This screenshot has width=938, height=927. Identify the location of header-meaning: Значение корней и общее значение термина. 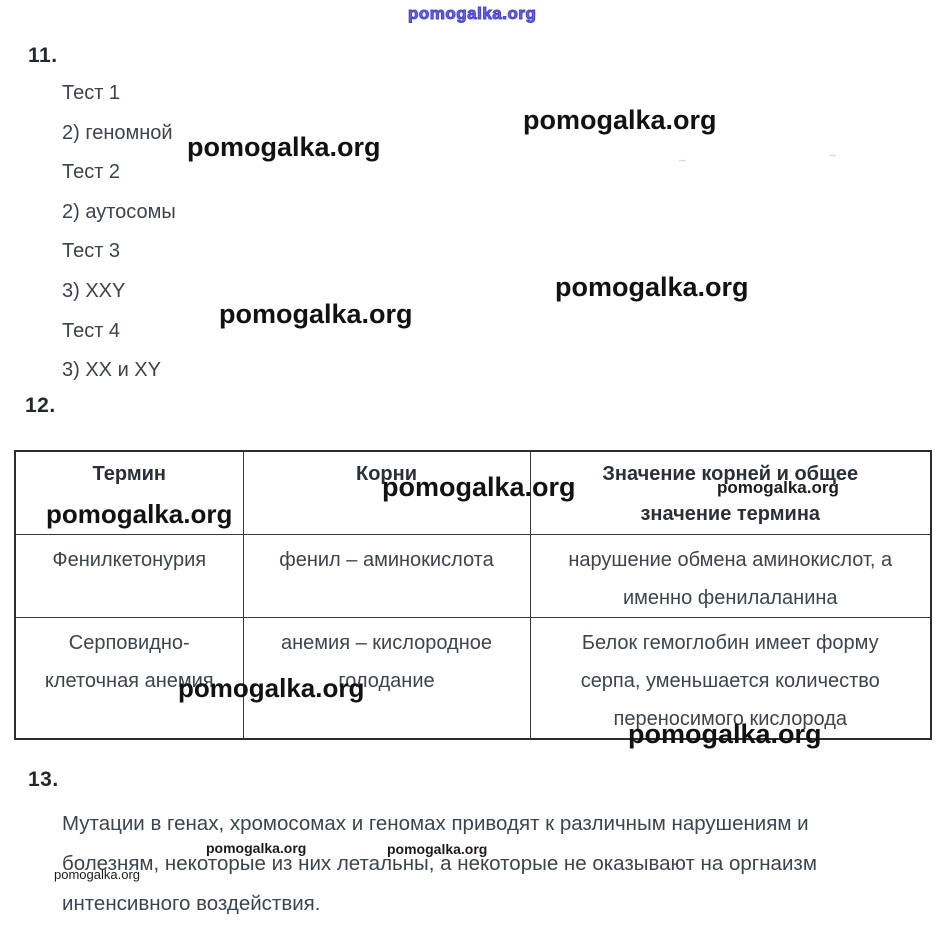
(730, 492).